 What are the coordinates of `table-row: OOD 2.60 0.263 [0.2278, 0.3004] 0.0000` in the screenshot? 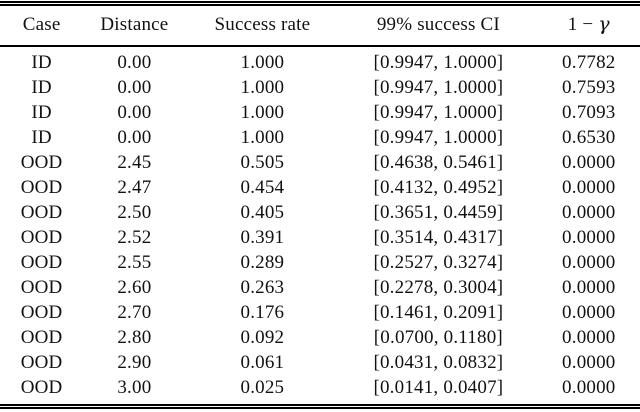 It's located at (320, 287).